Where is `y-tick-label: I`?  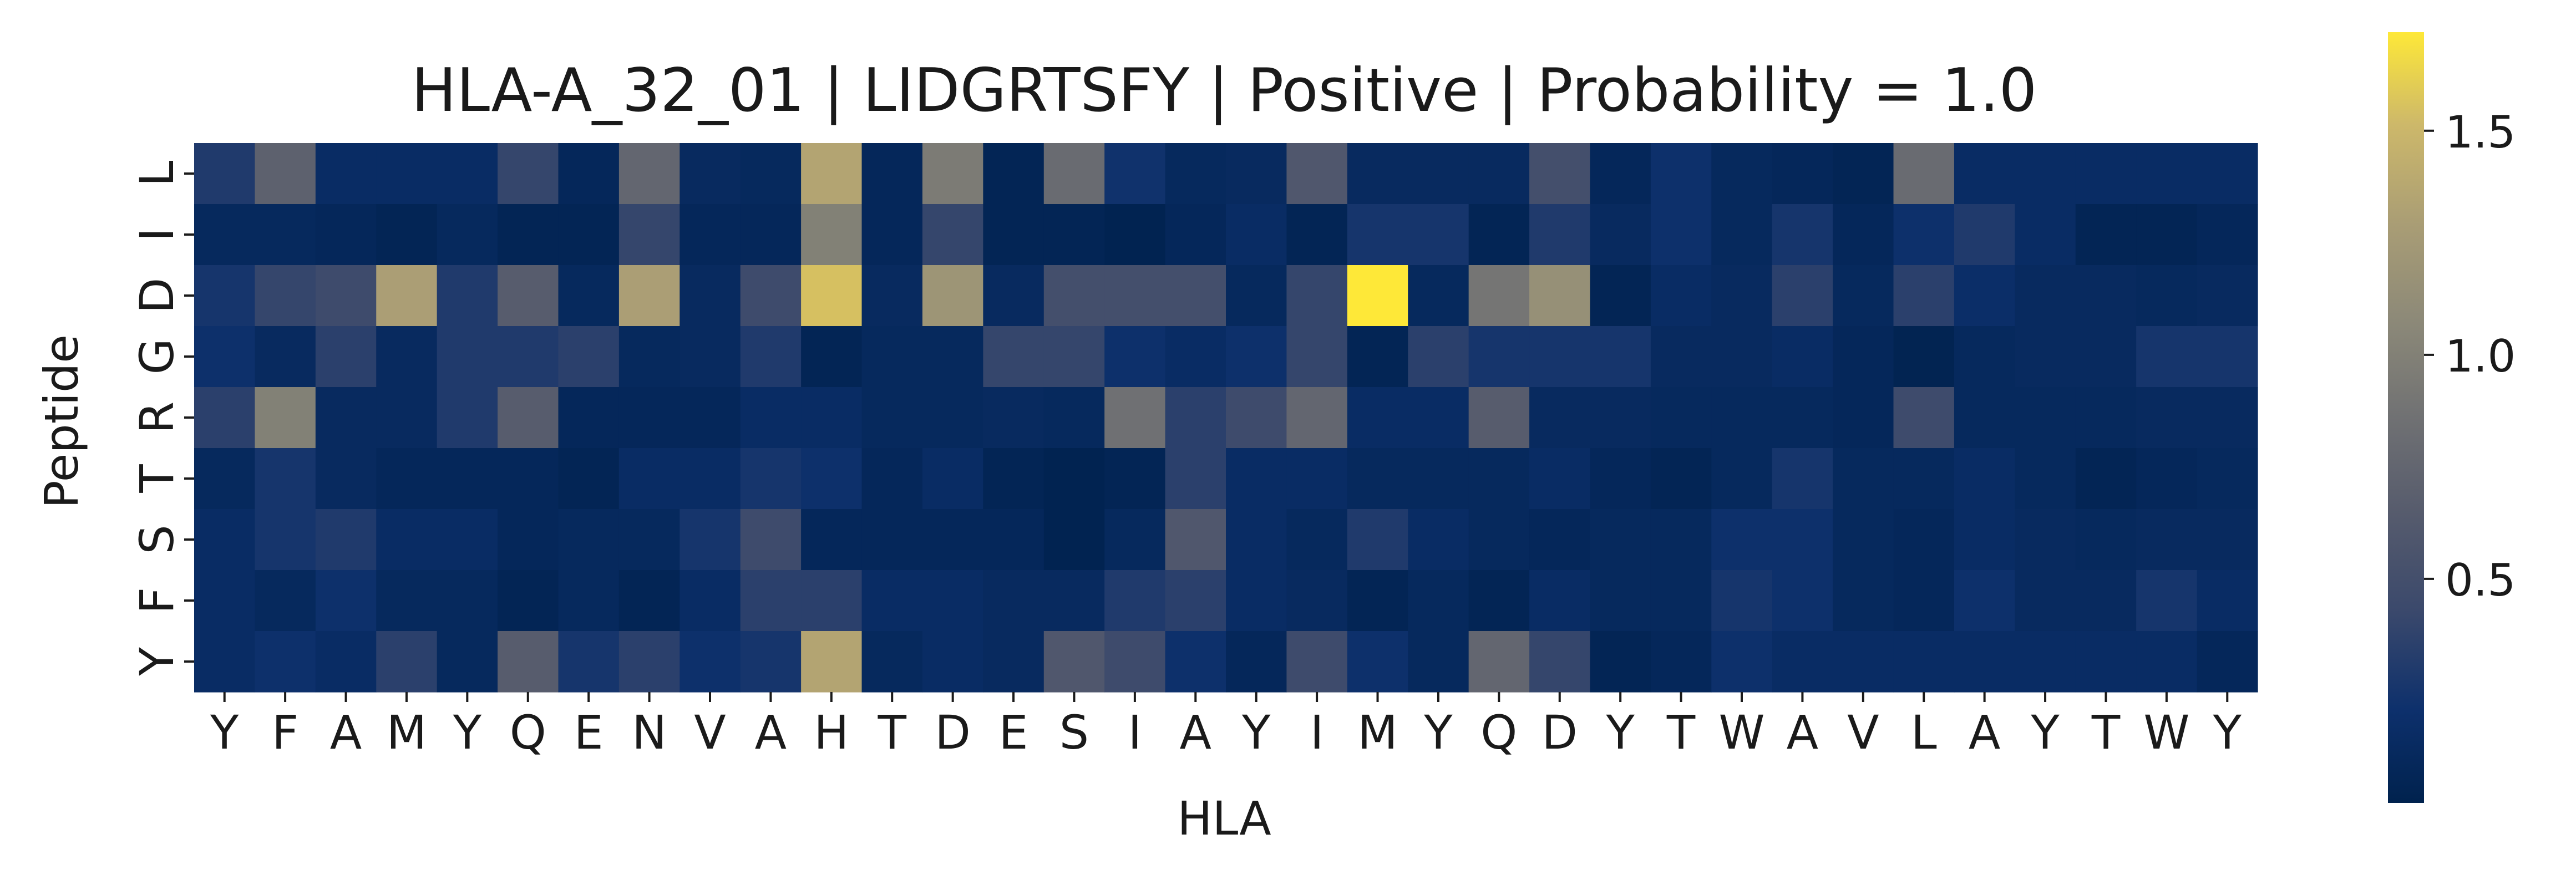
y-tick-label: I is located at coordinates (157, 235).